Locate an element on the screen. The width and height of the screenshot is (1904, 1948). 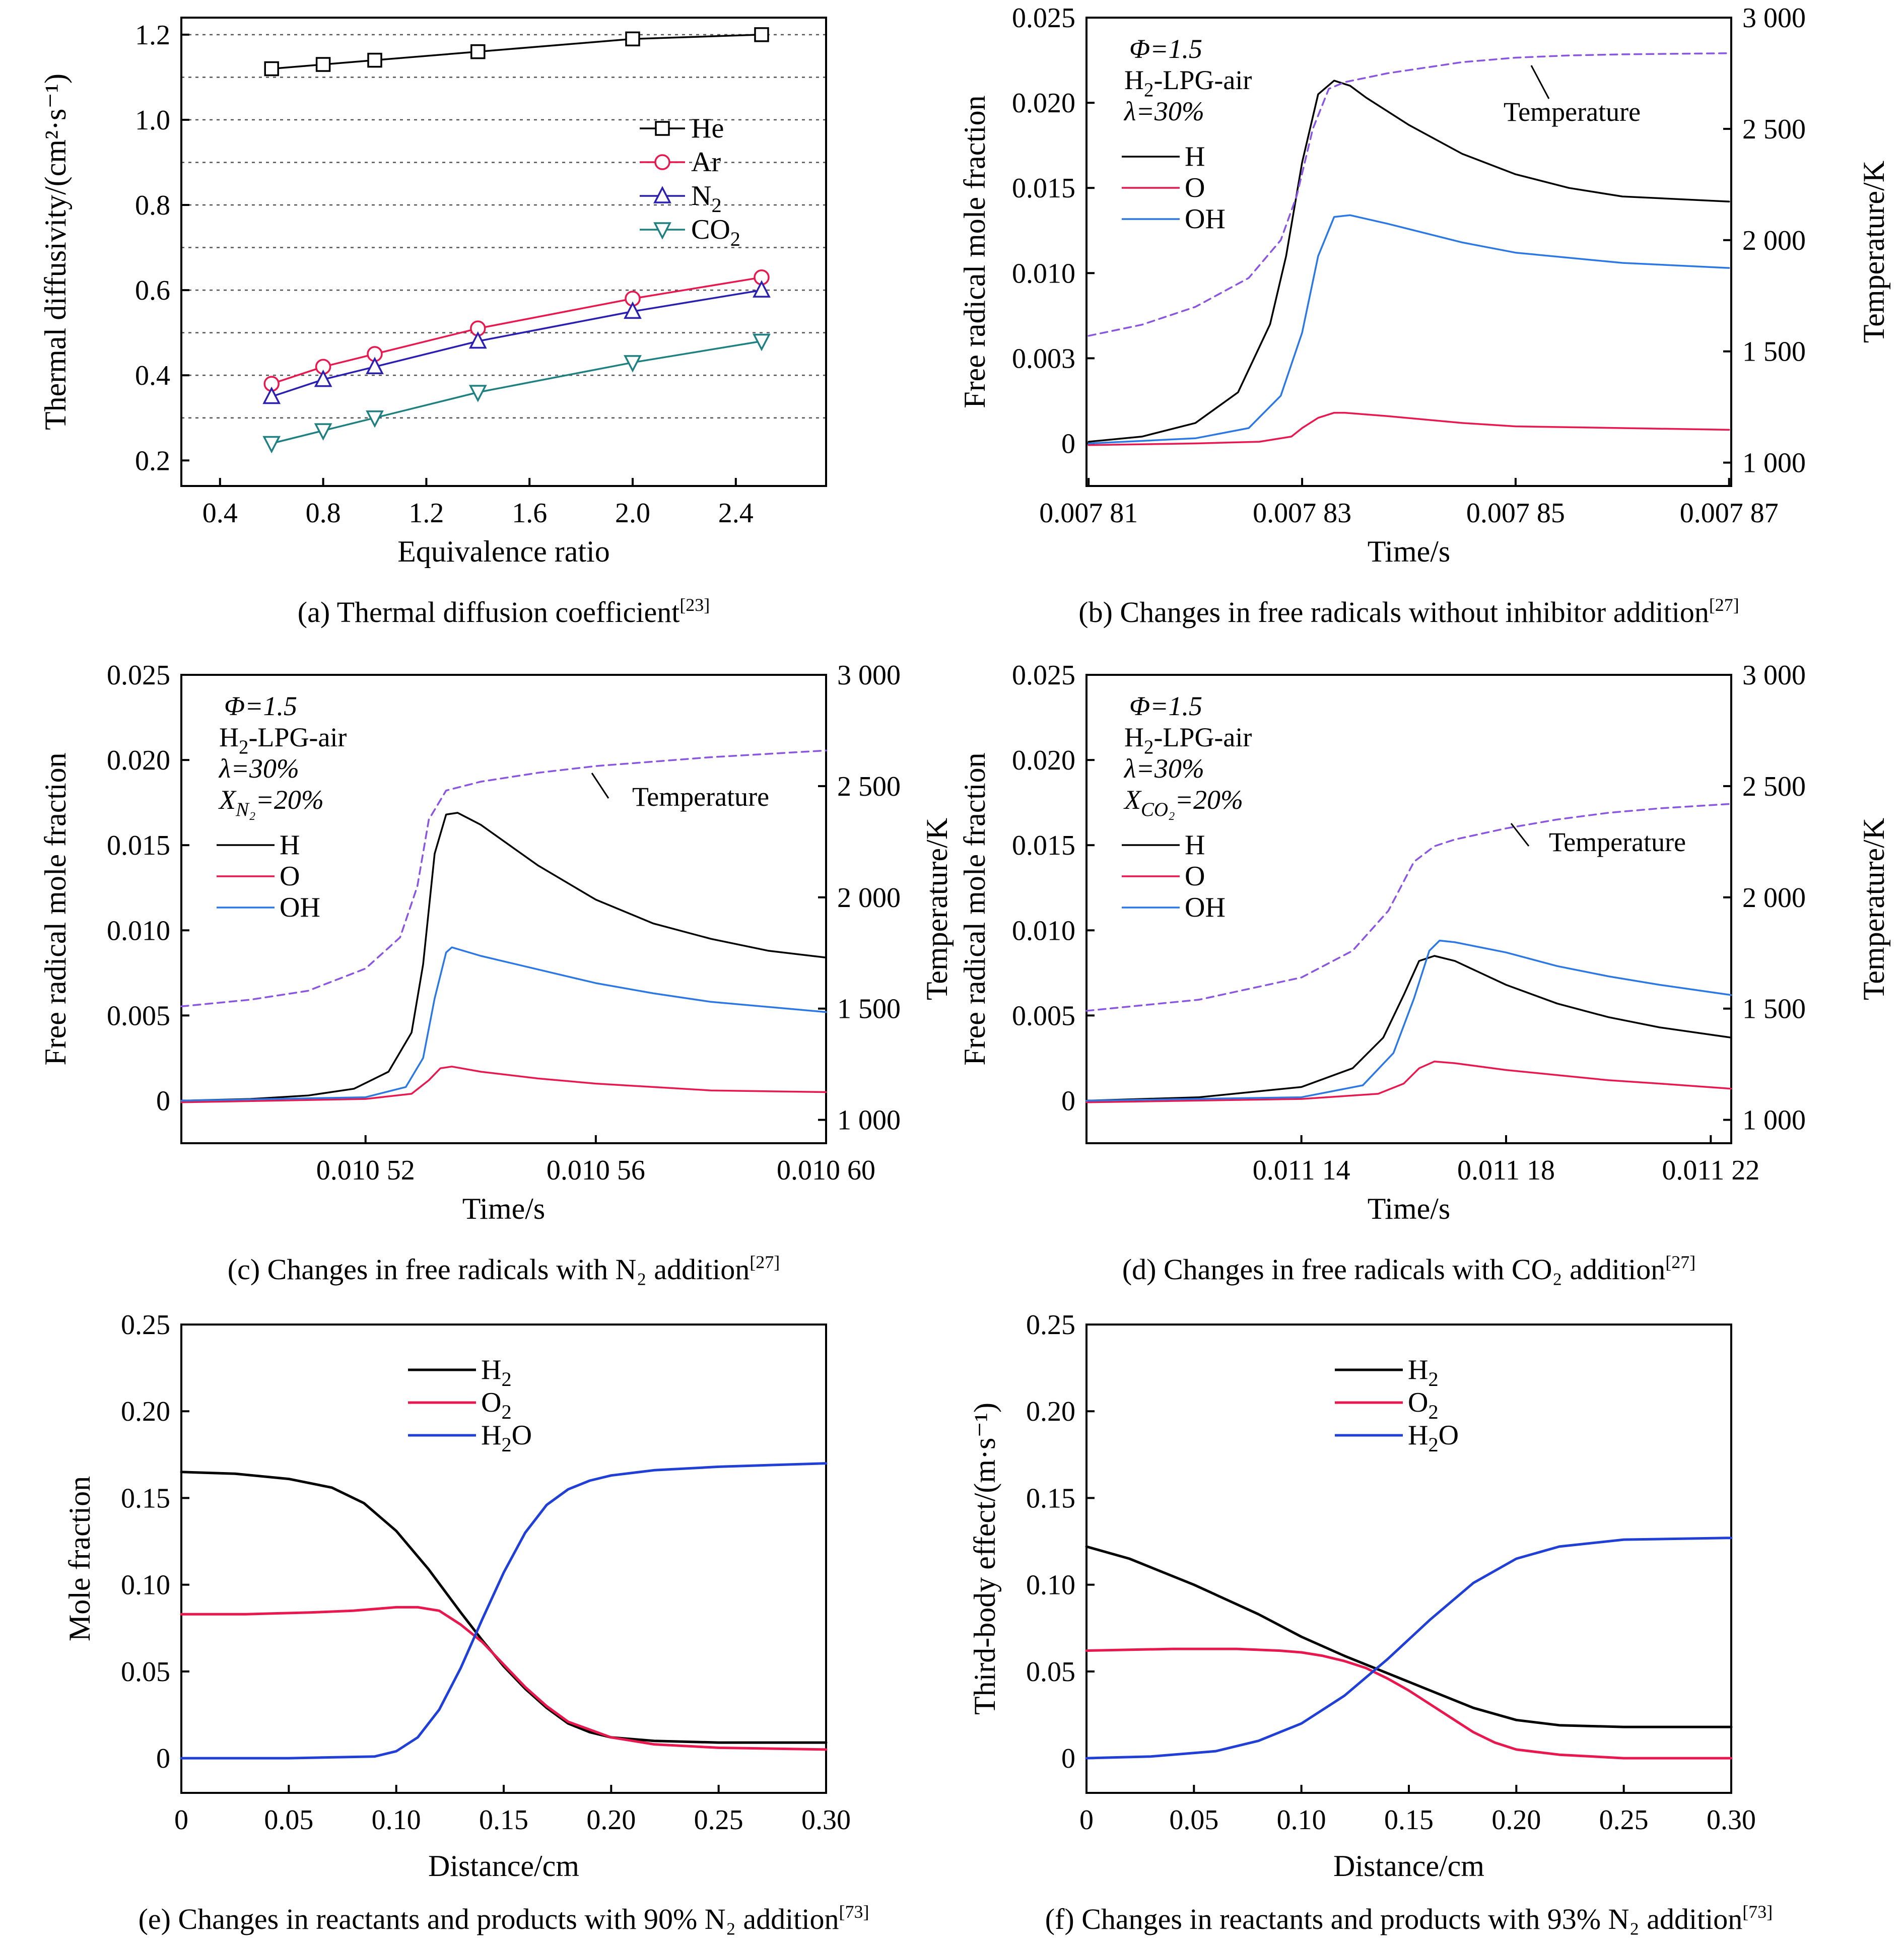
y-tick-label: 0.4 is located at coordinates (152, 375).